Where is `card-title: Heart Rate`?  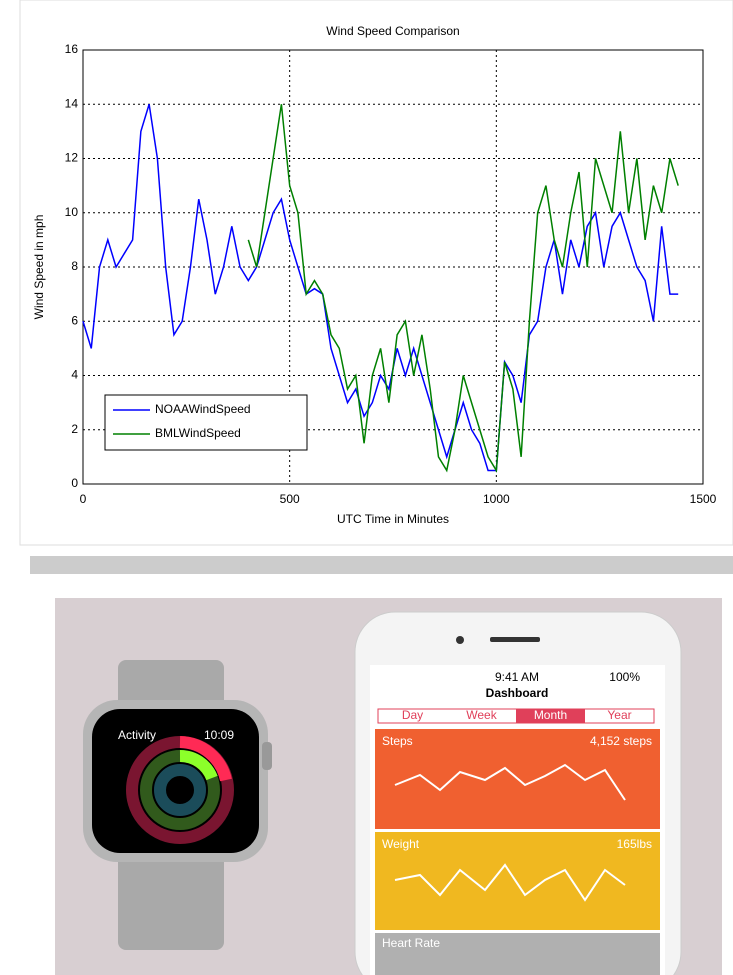 card-title: Heart Rate is located at coordinates (411, 943).